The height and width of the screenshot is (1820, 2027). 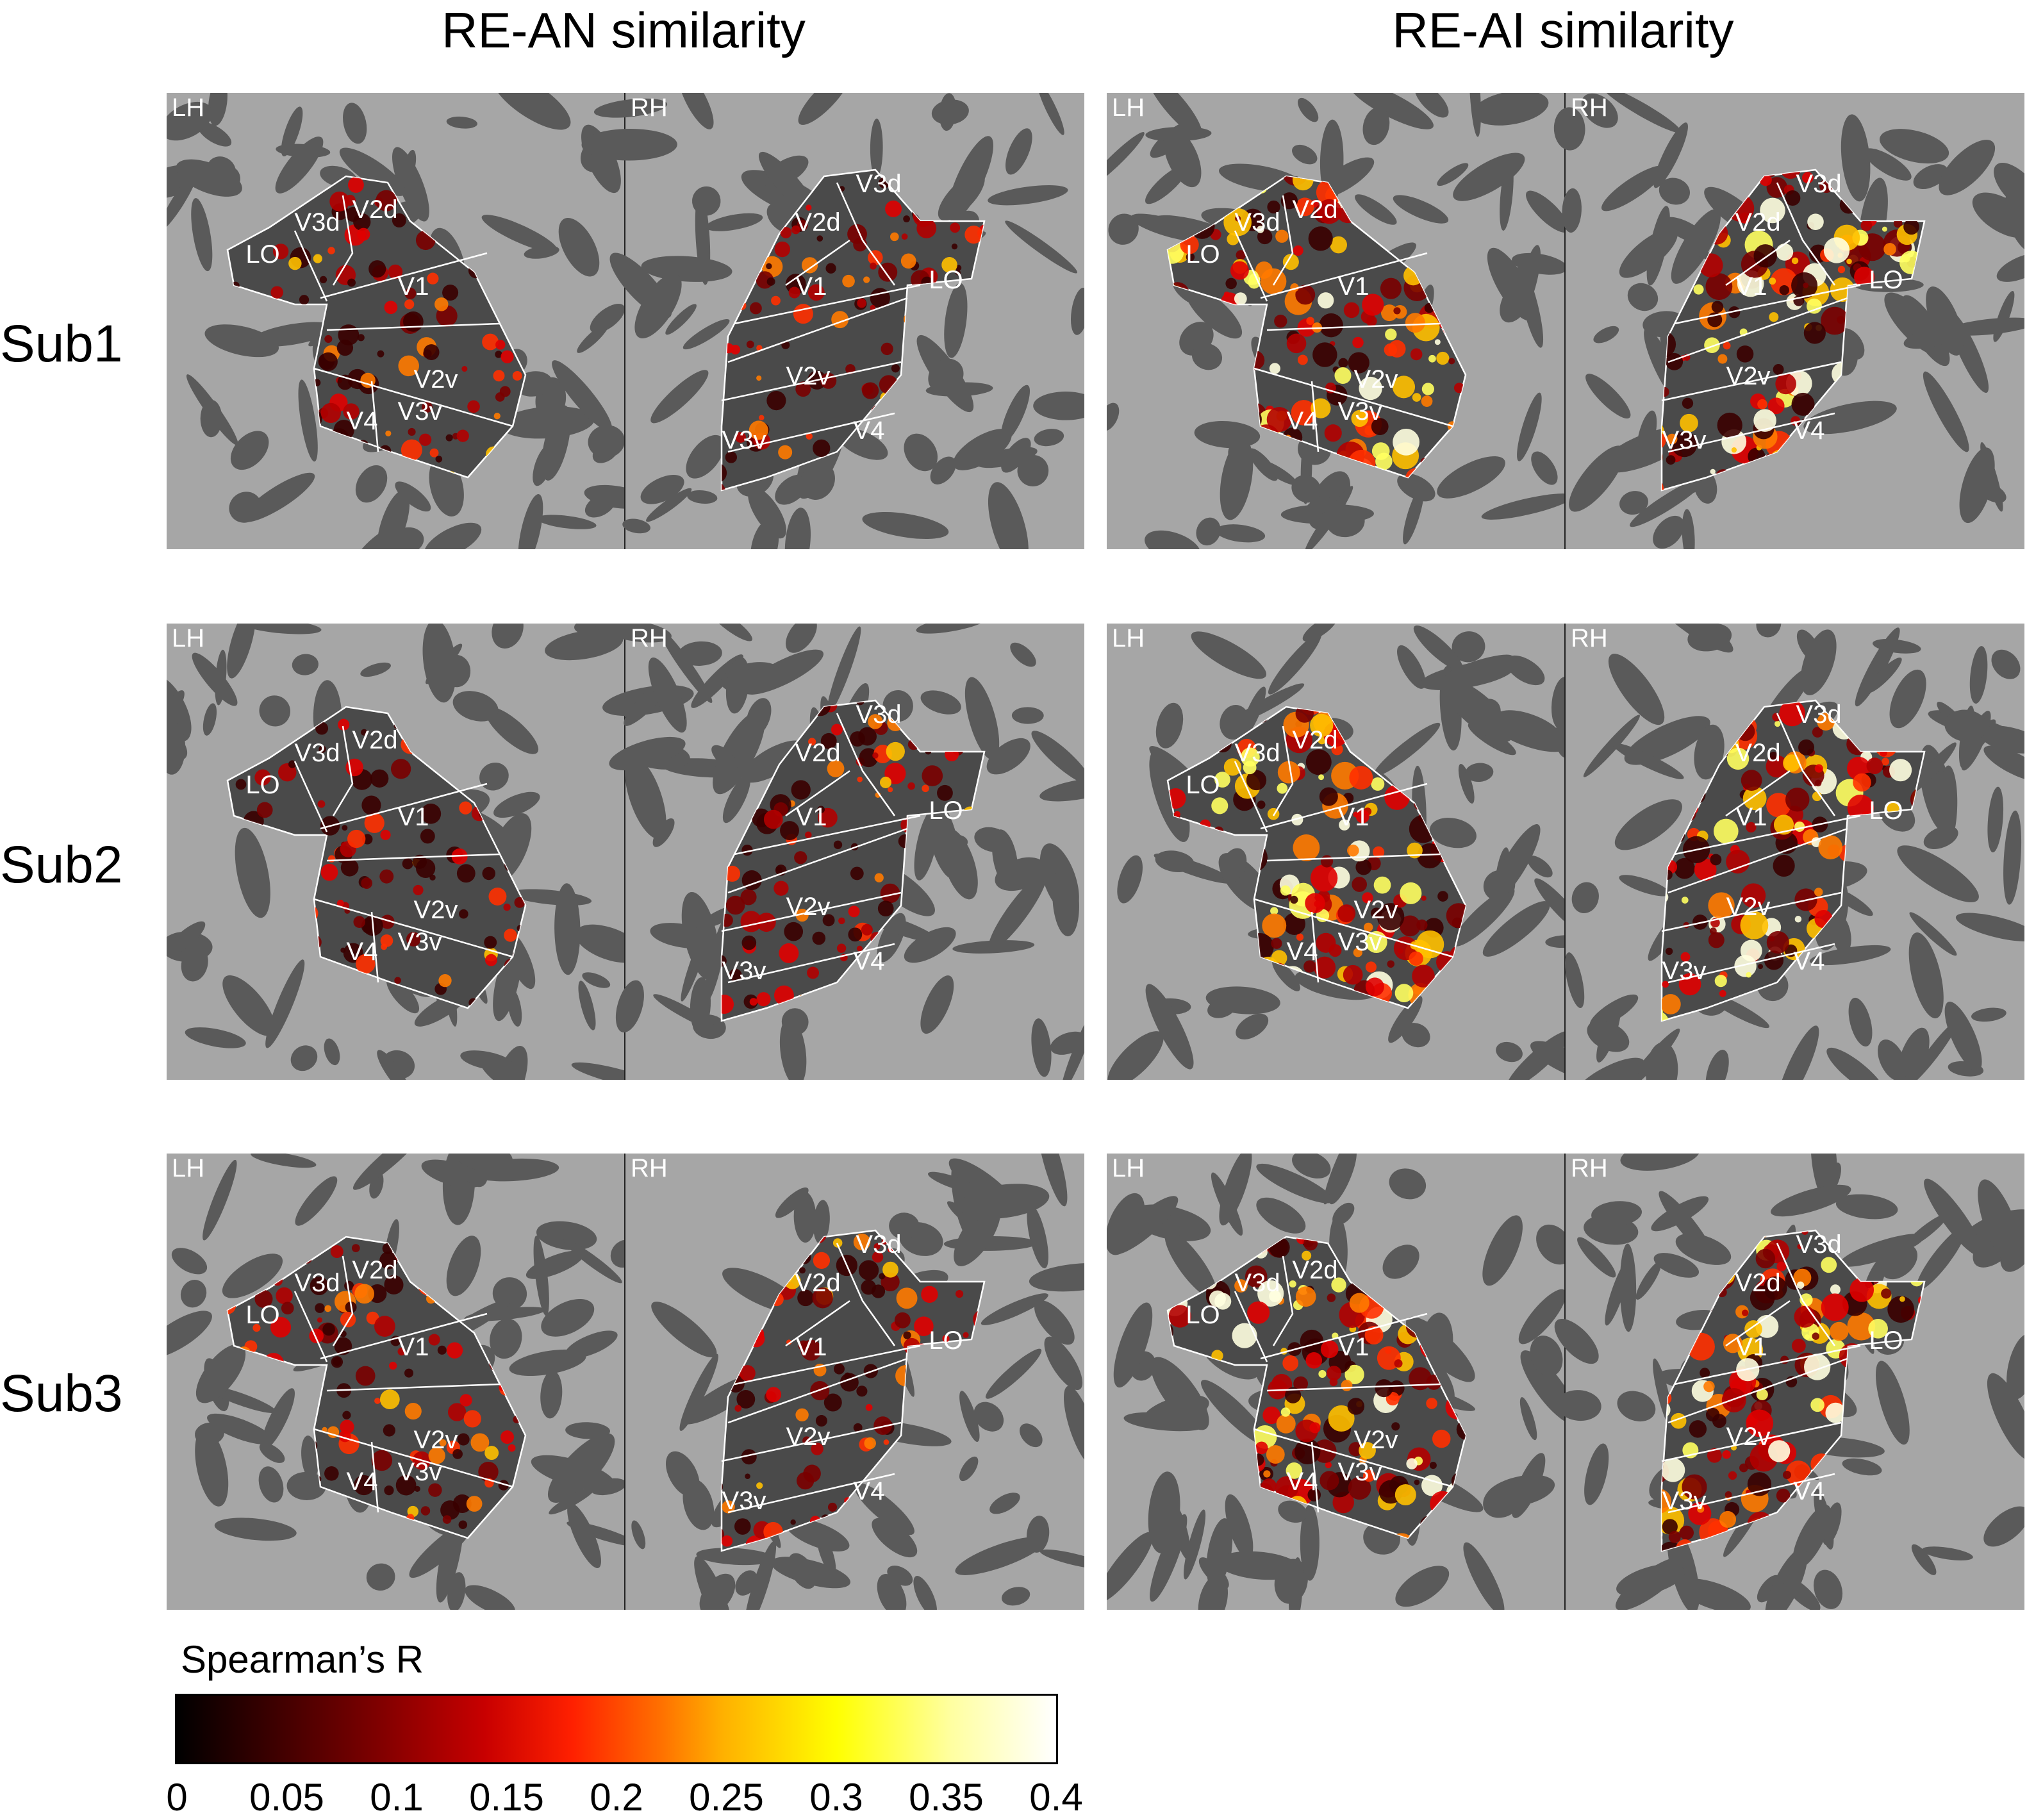 I want to click on brain-map-sub2-col1: LH LO V3d V2d V1 V2v V4 V3v RH V3d V2d V1 LO V2v V3v V4, so click(x=625, y=852).